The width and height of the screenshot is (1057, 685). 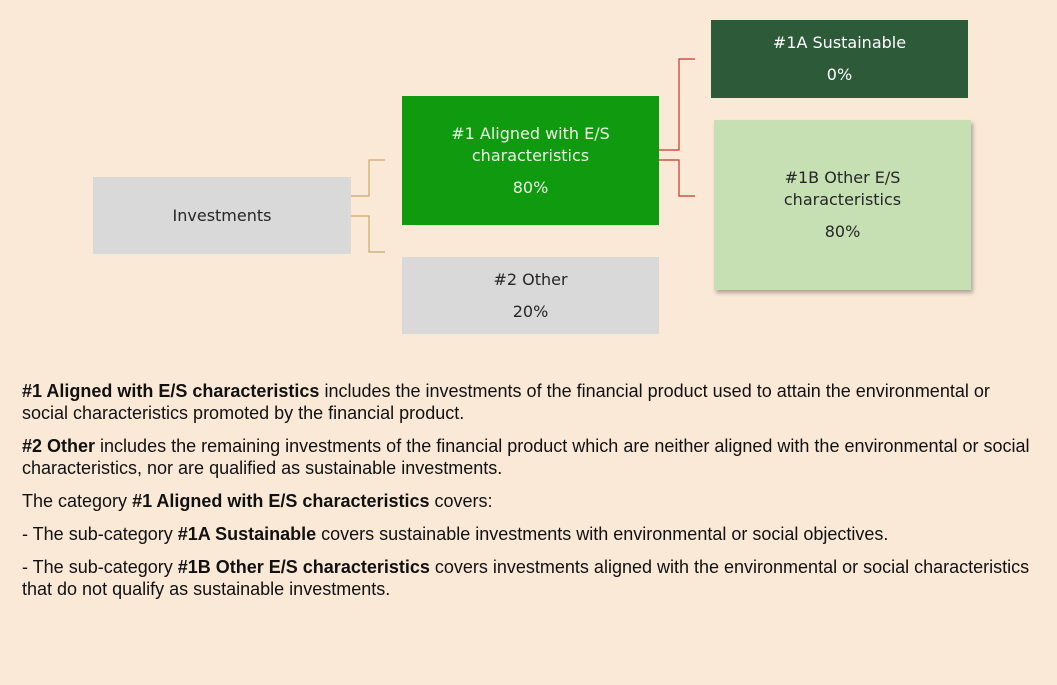 What do you see at coordinates (839, 59) in the screenshot?
I see `node: #1A Sustainable 0%` at bounding box center [839, 59].